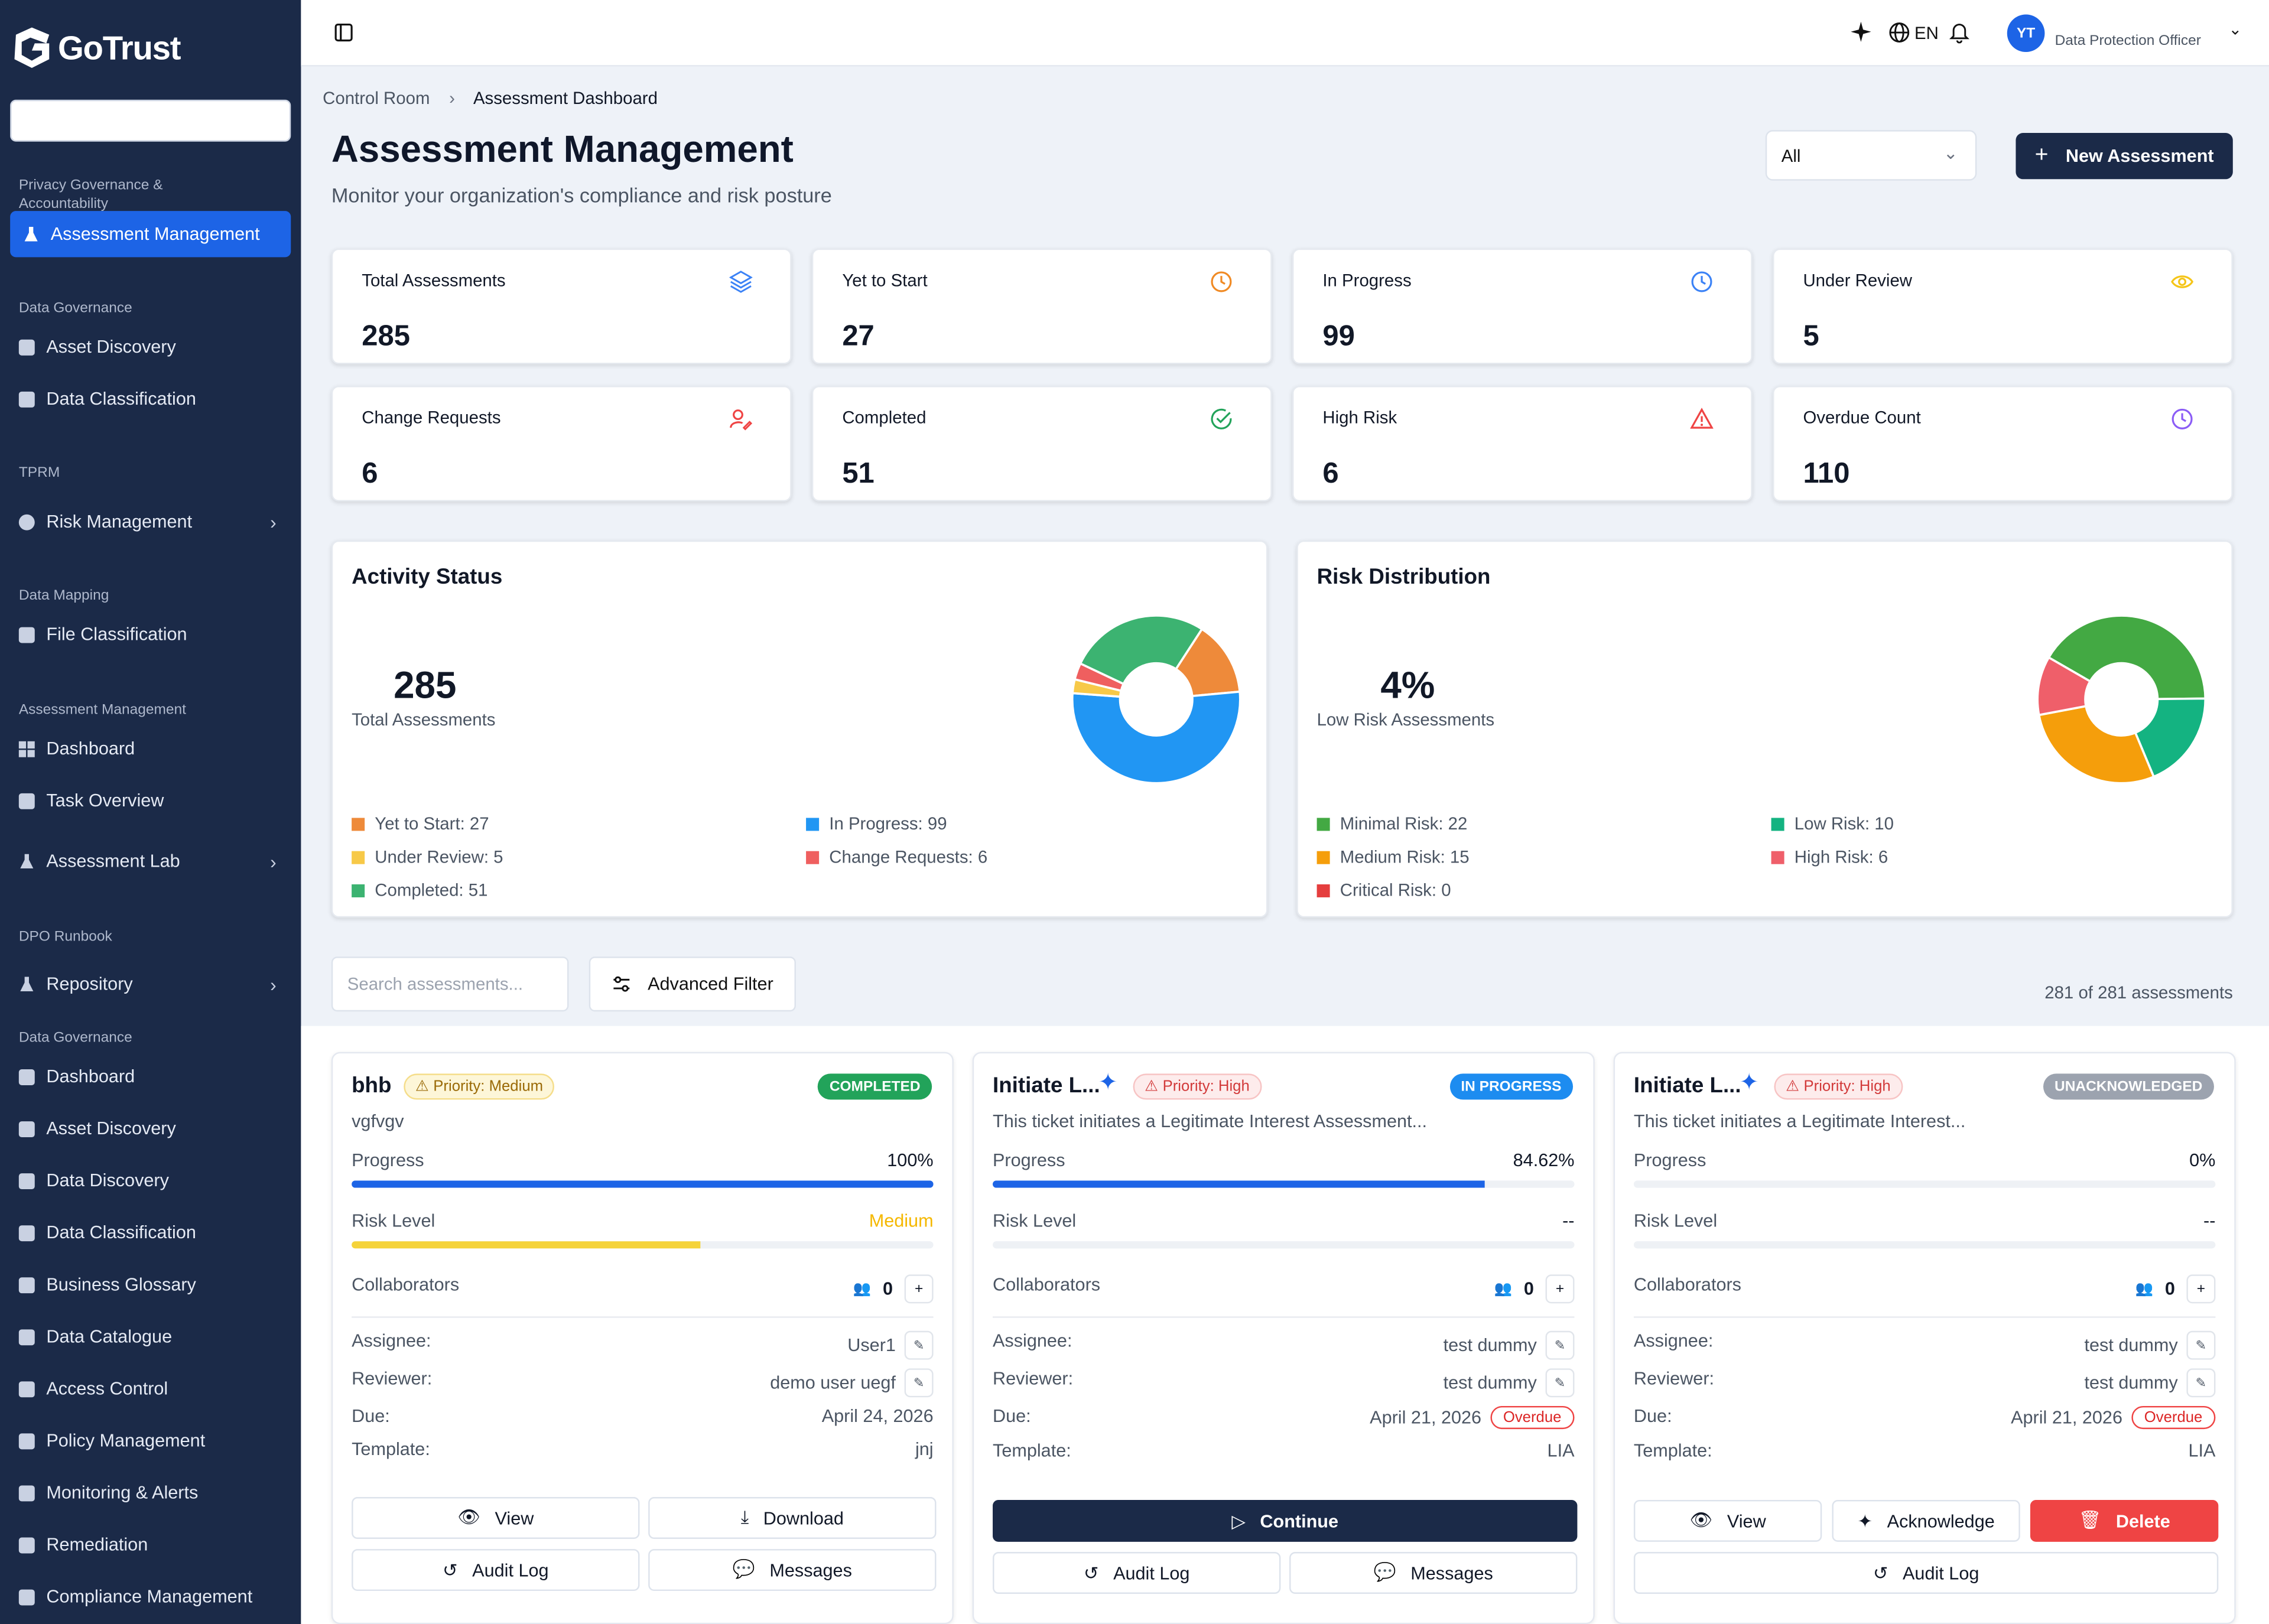  Describe the element at coordinates (1523, 306) in the screenshot. I see `stat-card-in-progress: In Progress 99` at that location.